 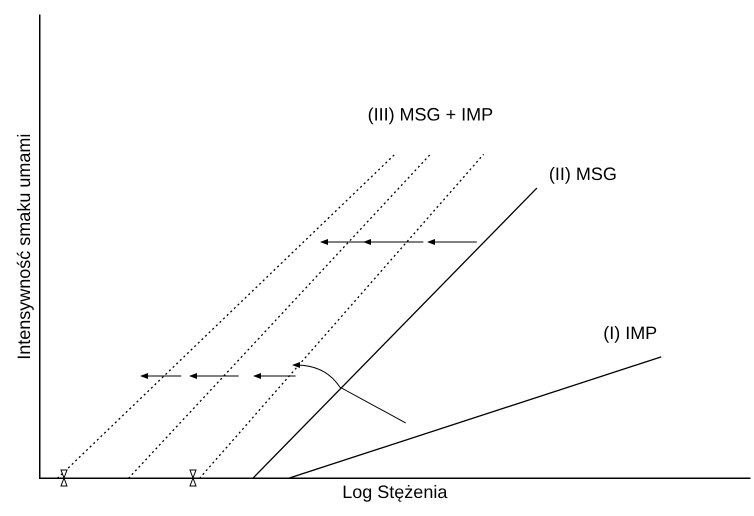 I want to click on series-label: (I) IMP, so click(x=630, y=332).